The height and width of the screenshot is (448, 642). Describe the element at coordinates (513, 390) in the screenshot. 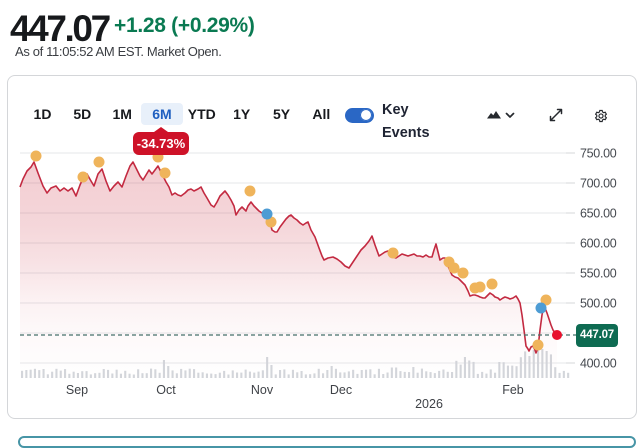

I see `svg-text: Feb` at that location.